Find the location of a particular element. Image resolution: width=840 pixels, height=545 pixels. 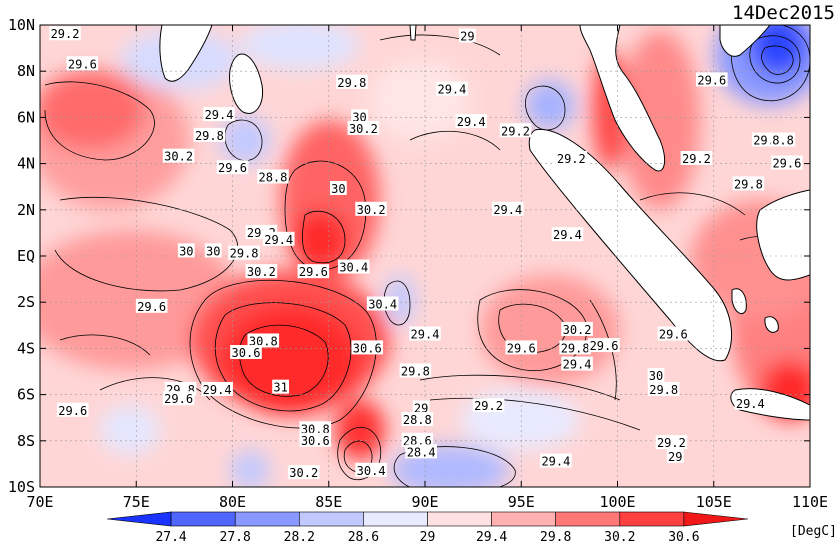

colorbar-tick-label: 27.4 is located at coordinates (170, 537).